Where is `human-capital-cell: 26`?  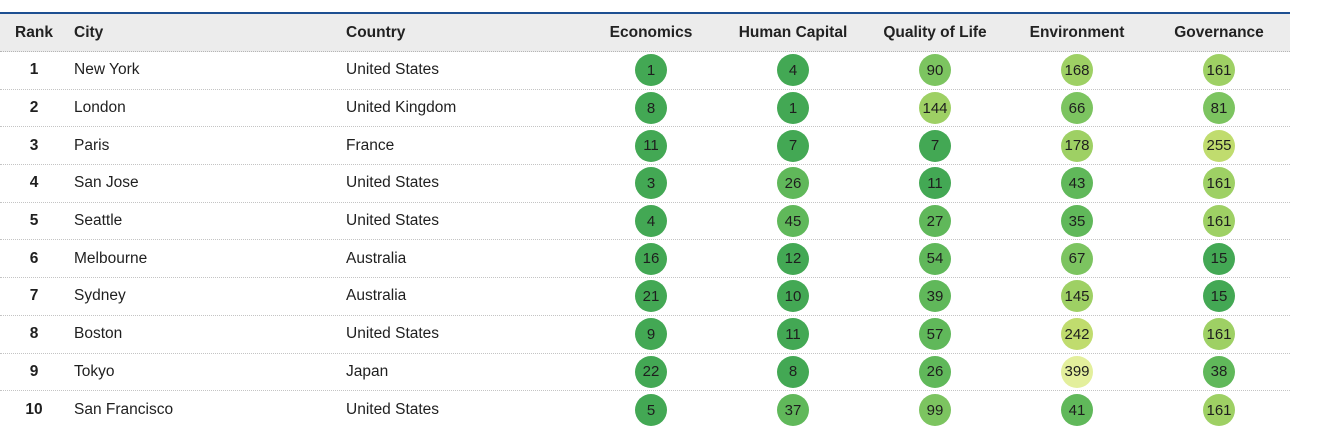 human-capital-cell: 26 is located at coordinates (793, 183).